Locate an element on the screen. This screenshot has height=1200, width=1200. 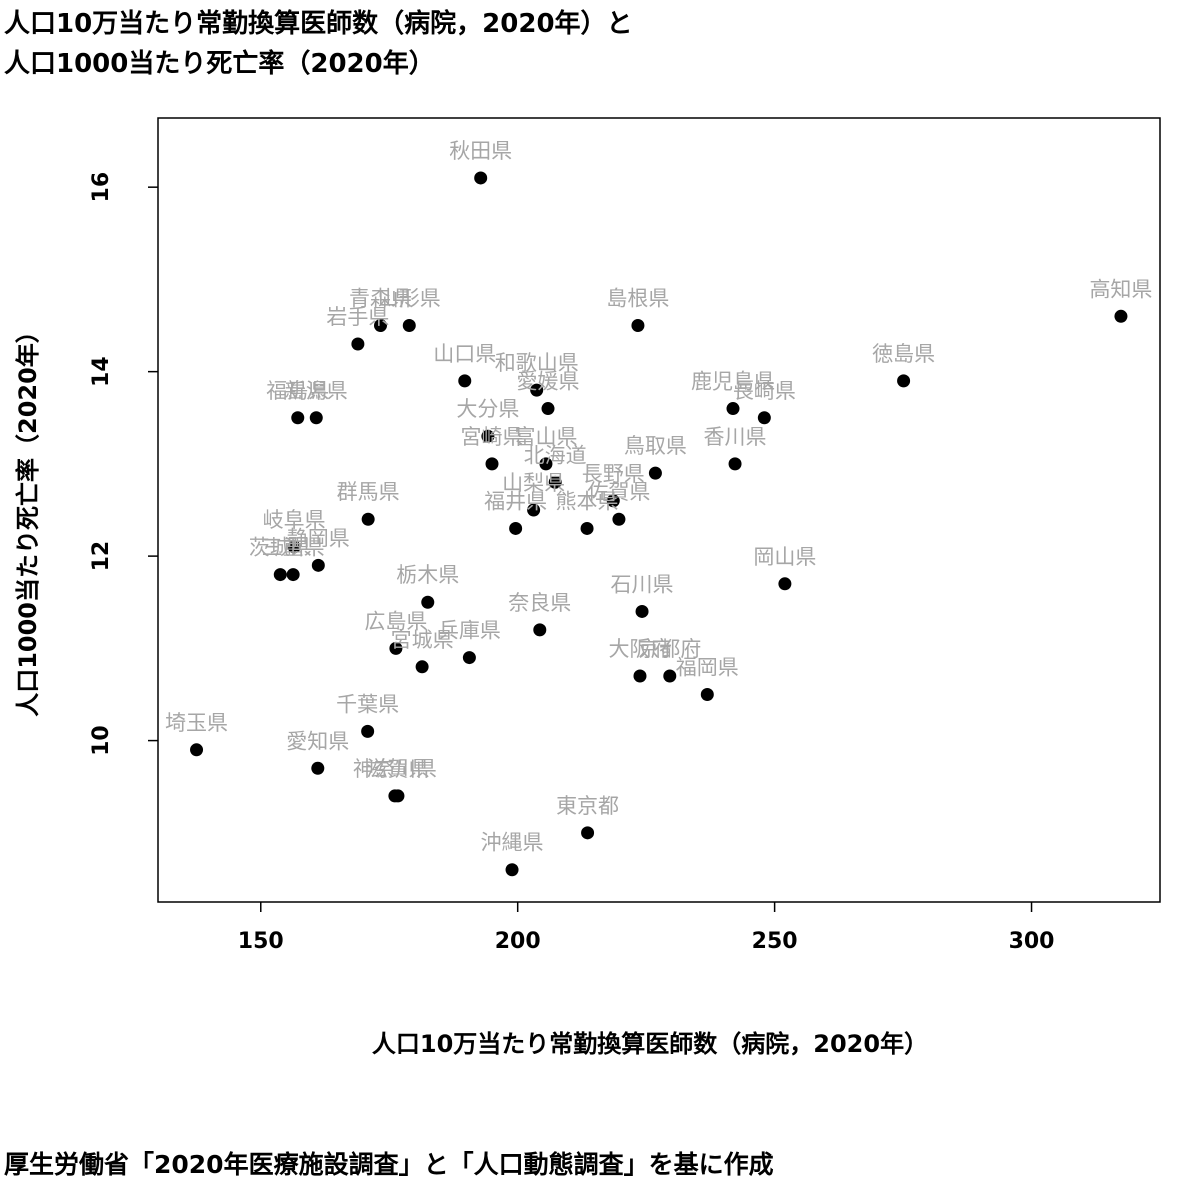
point-label: 新潟県 is located at coordinates (316, 391).